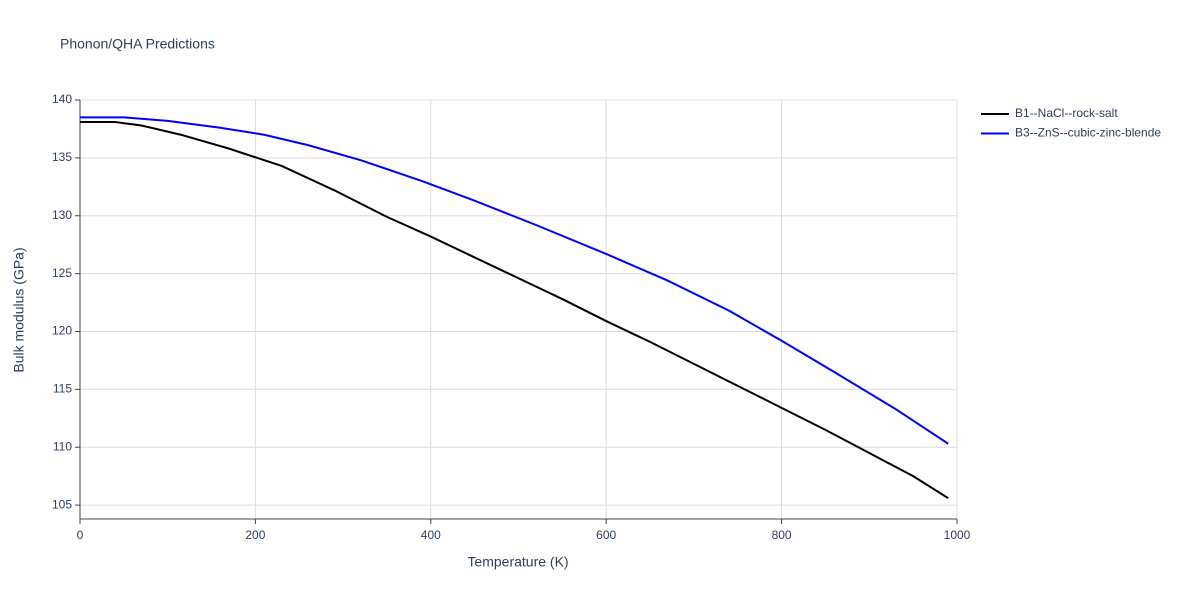 The width and height of the screenshot is (1200, 600). What do you see at coordinates (782, 535) in the screenshot?
I see `x-tick-label: 800` at bounding box center [782, 535].